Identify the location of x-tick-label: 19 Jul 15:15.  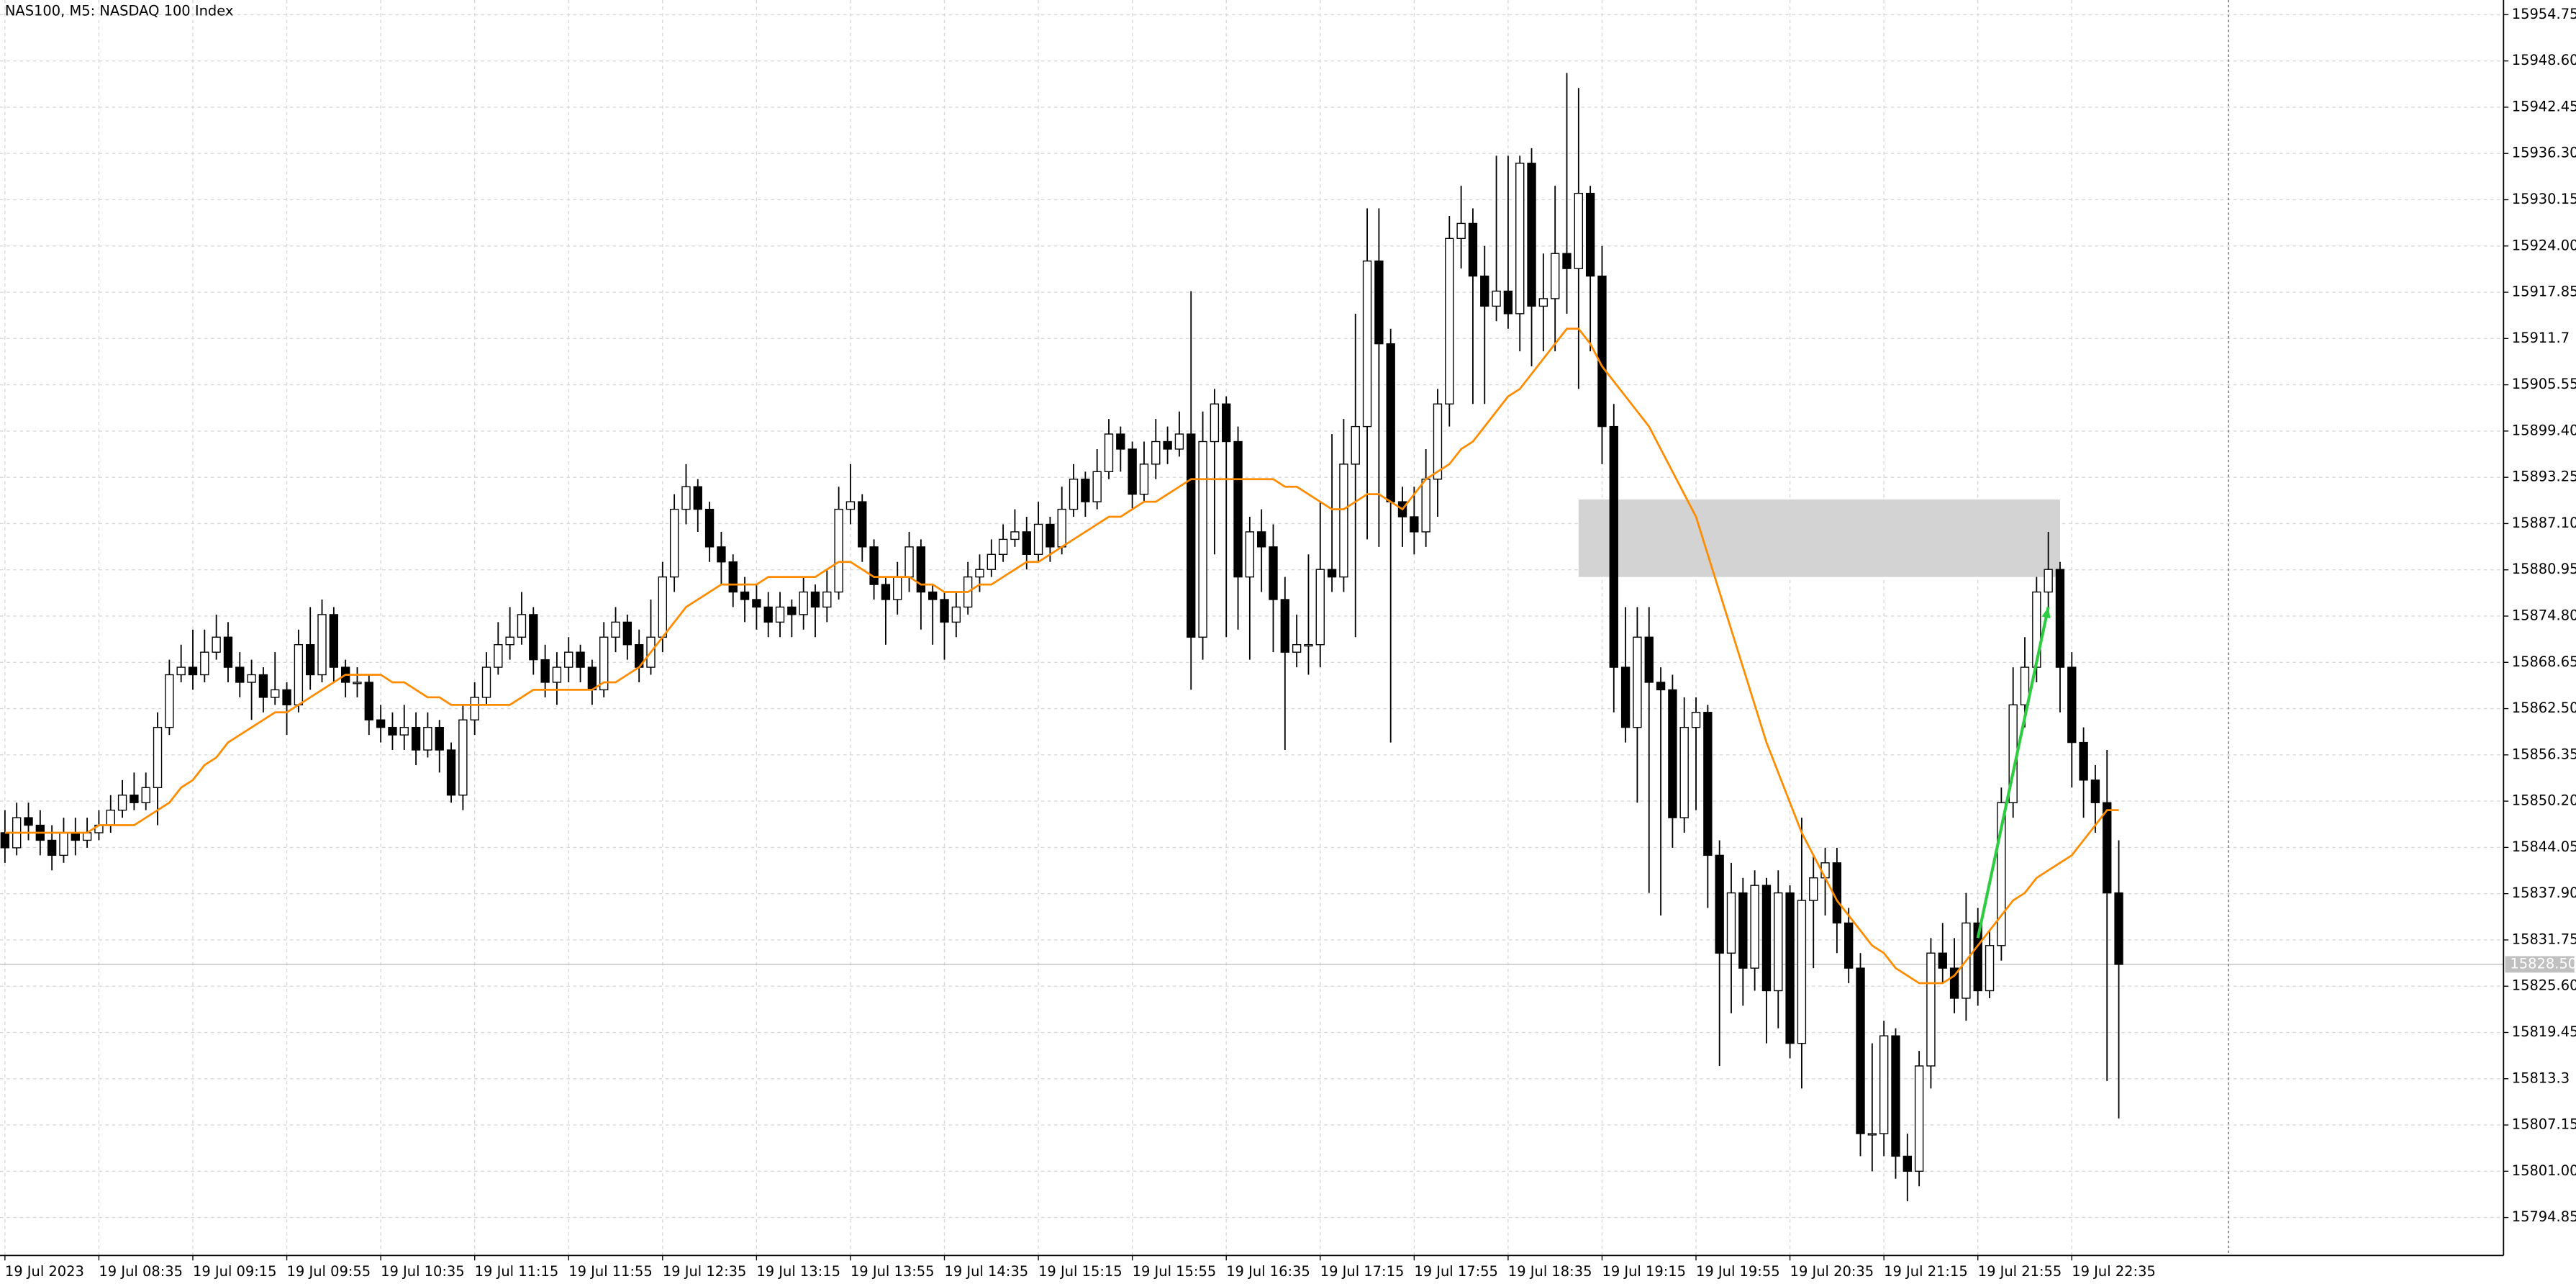
(1080, 1271).